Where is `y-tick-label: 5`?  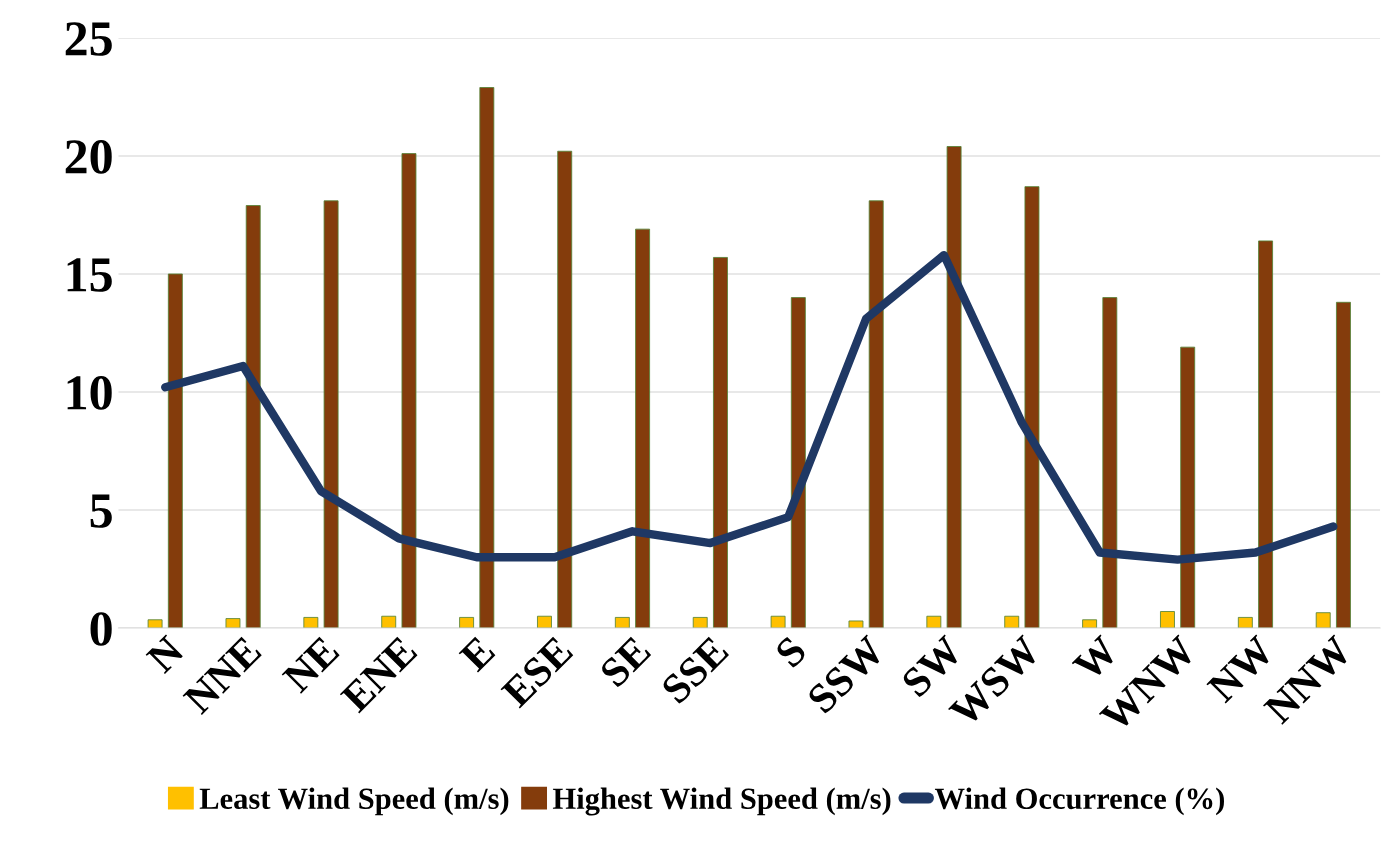 y-tick-label: 5 is located at coordinates (101, 511).